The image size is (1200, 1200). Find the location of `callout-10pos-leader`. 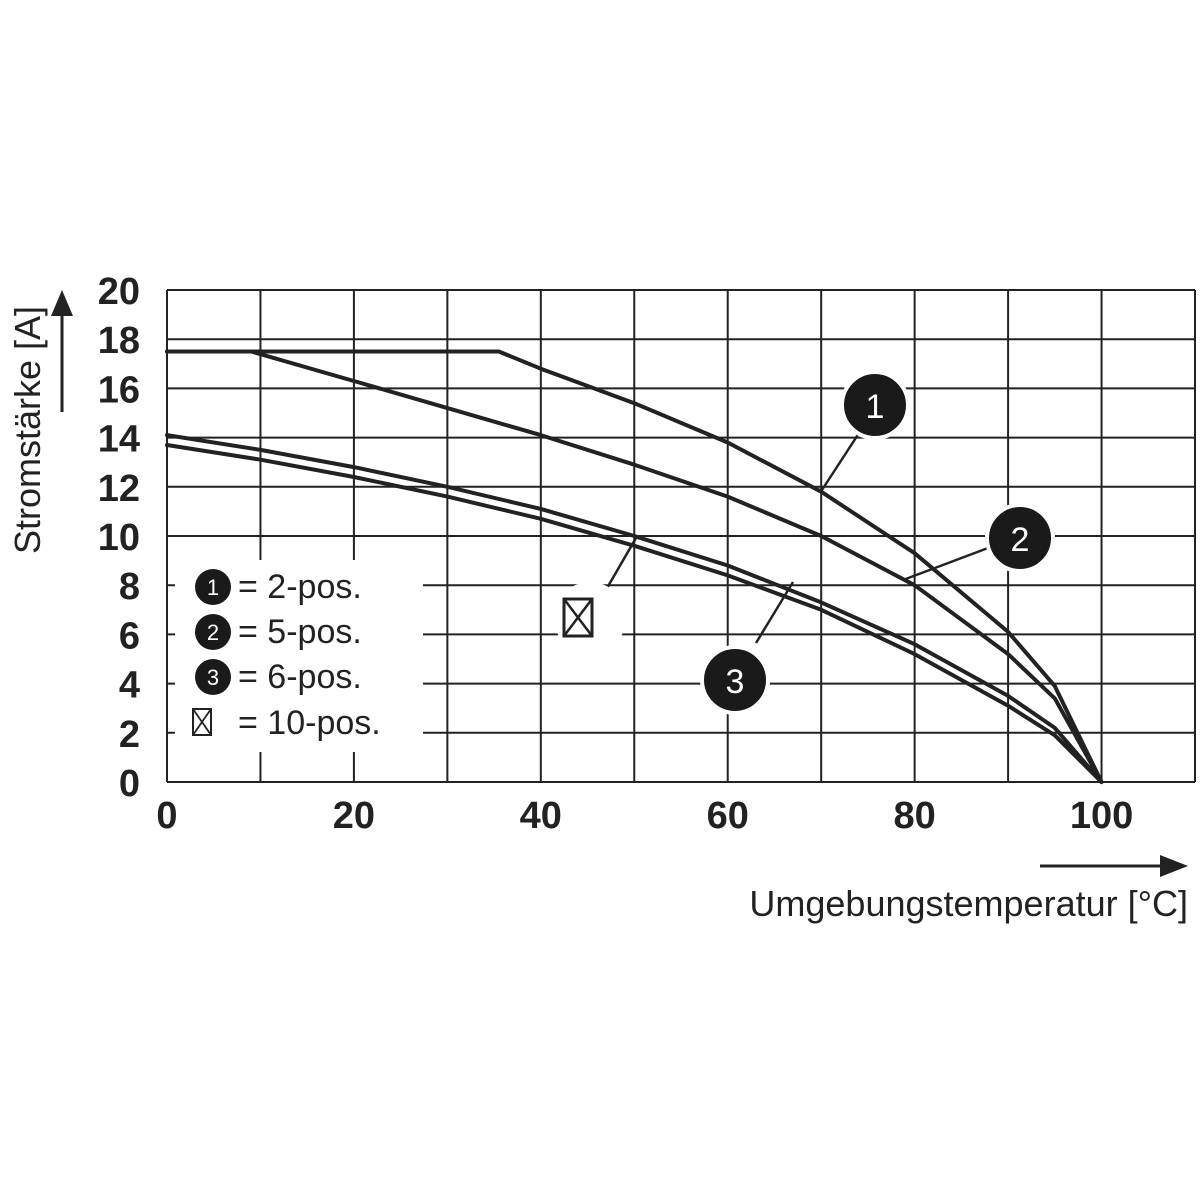

callout-10pos-leader is located at coordinates (619, 566).